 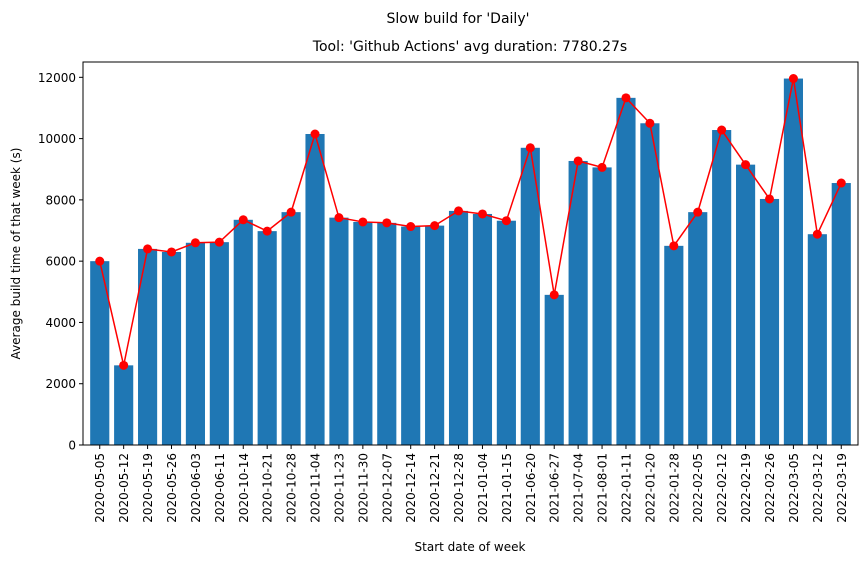 I want to click on x-tick-label: 2021-01-04, so click(x=483, y=488).